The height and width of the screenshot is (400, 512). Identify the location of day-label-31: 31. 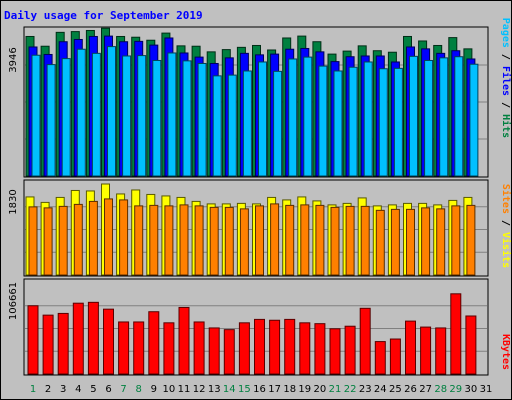
(486, 389).